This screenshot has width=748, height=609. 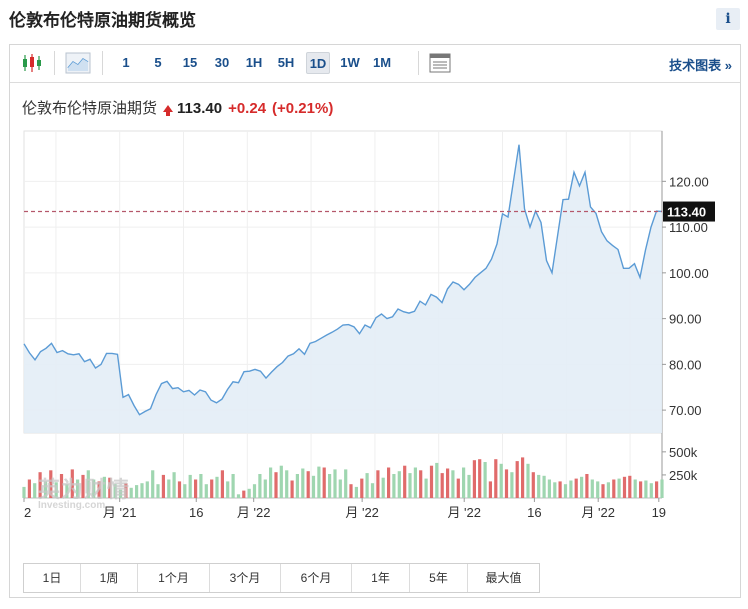 I want to click on timeframe-1w: 1W, so click(x=350, y=62).